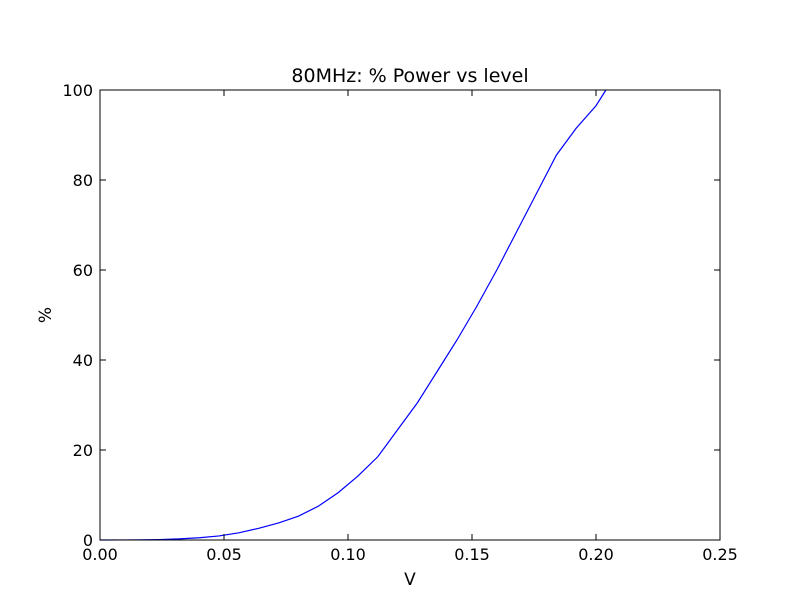  I want to click on x-tick-label: 0.20, so click(596, 554).